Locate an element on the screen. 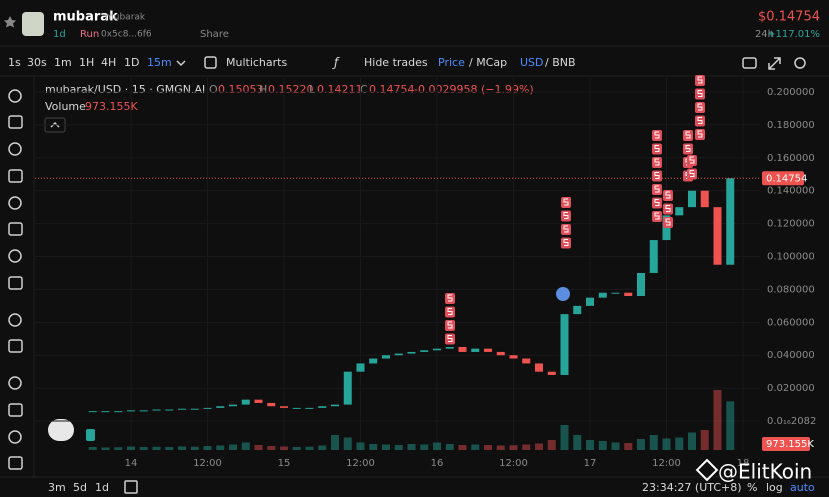 The image size is (829, 497). calendar-icon is located at coordinates (131, 487).